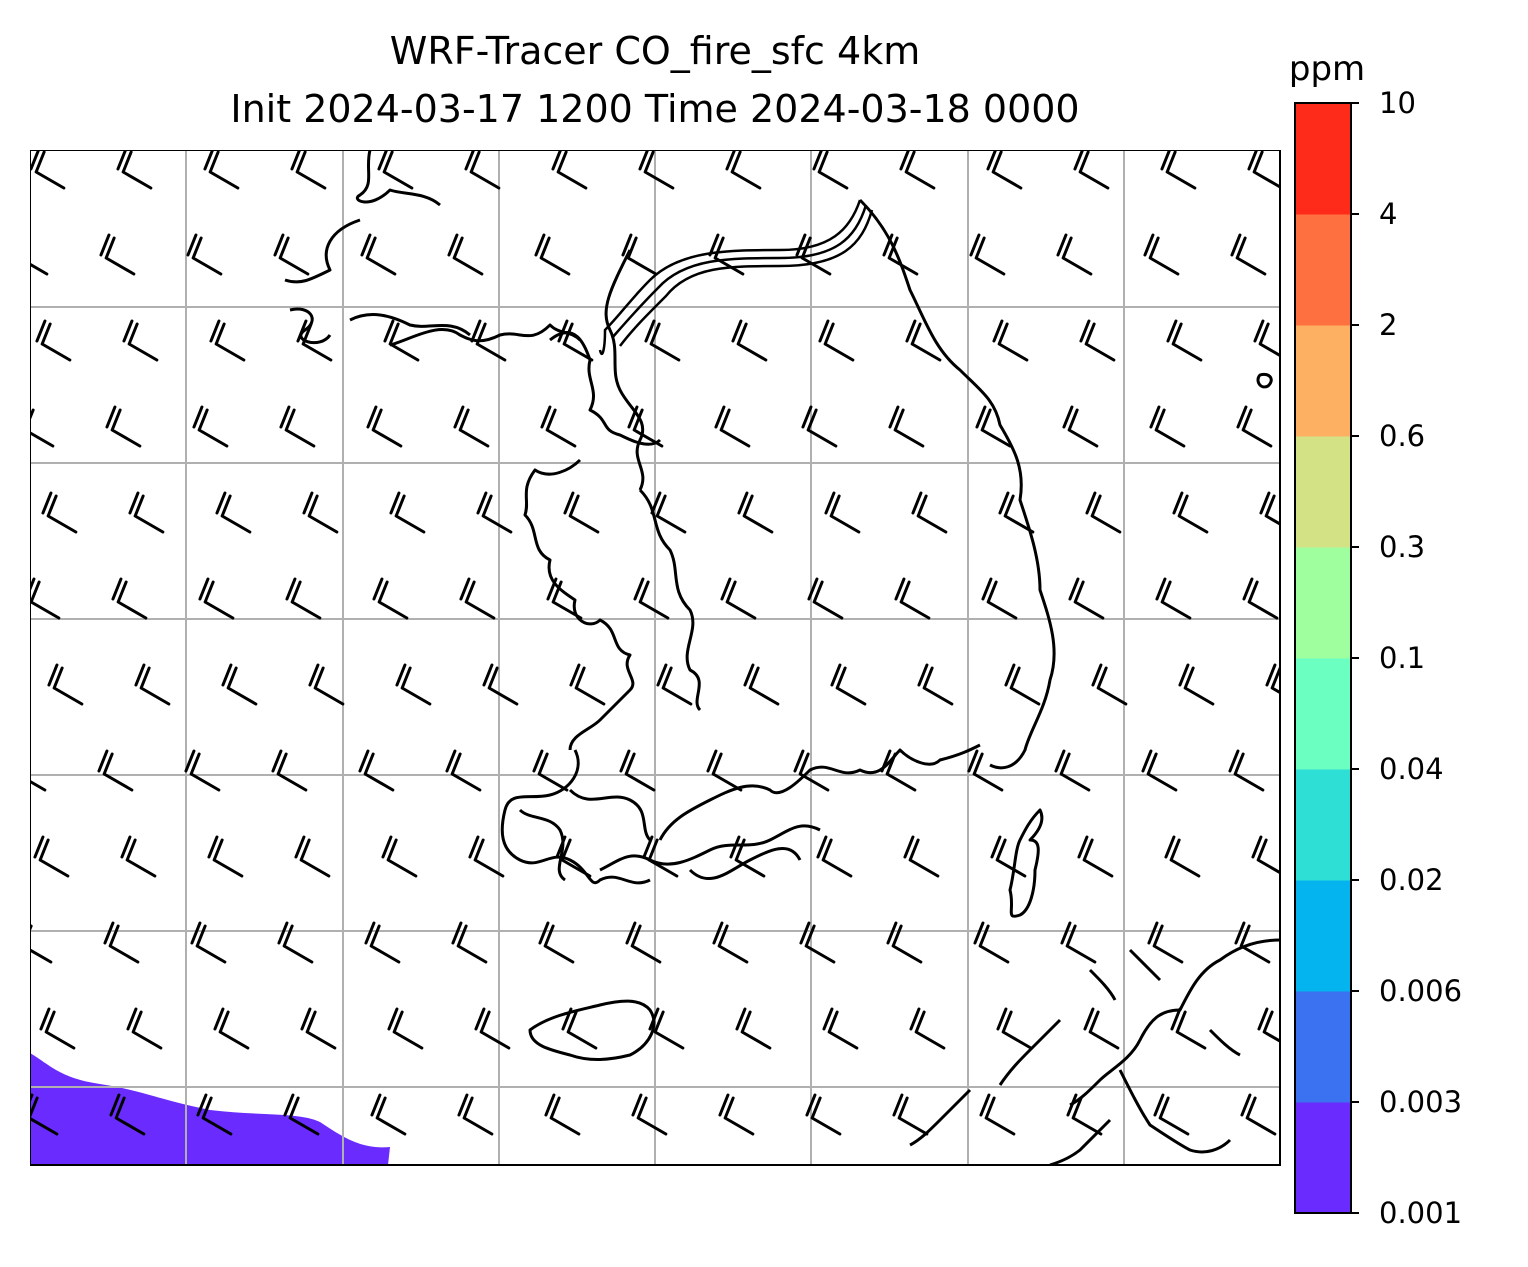 The height and width of the screenshot is (1267, 1528). What do you see at coordinates (1402, 658) in the screenshot?
I see `colorbar-tick-label: 0.1` at bounding box center [1402, 658].